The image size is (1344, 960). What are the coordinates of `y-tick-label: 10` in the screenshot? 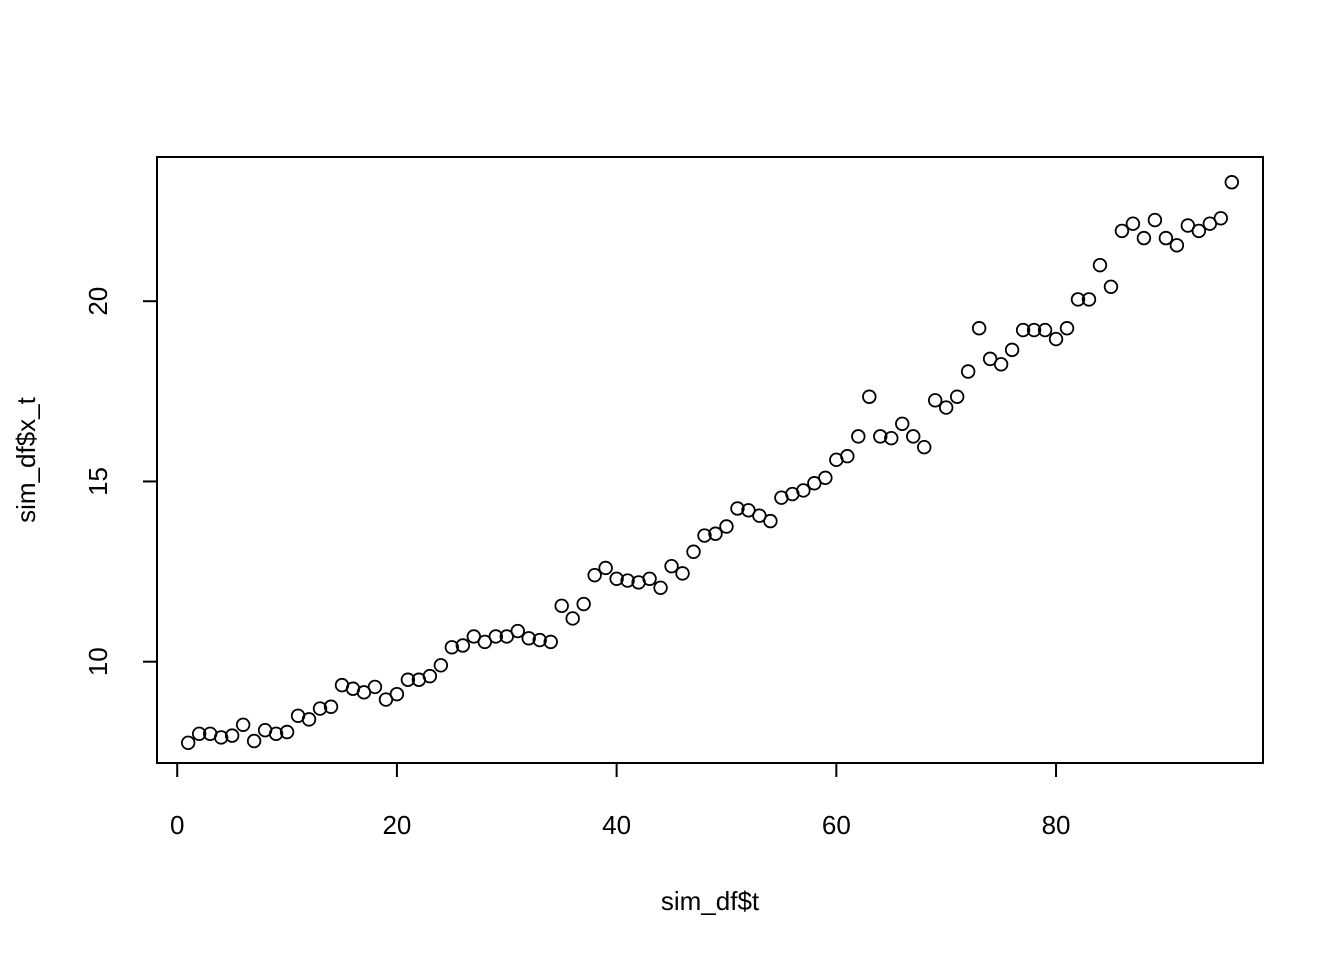 It's located at (98, 661).